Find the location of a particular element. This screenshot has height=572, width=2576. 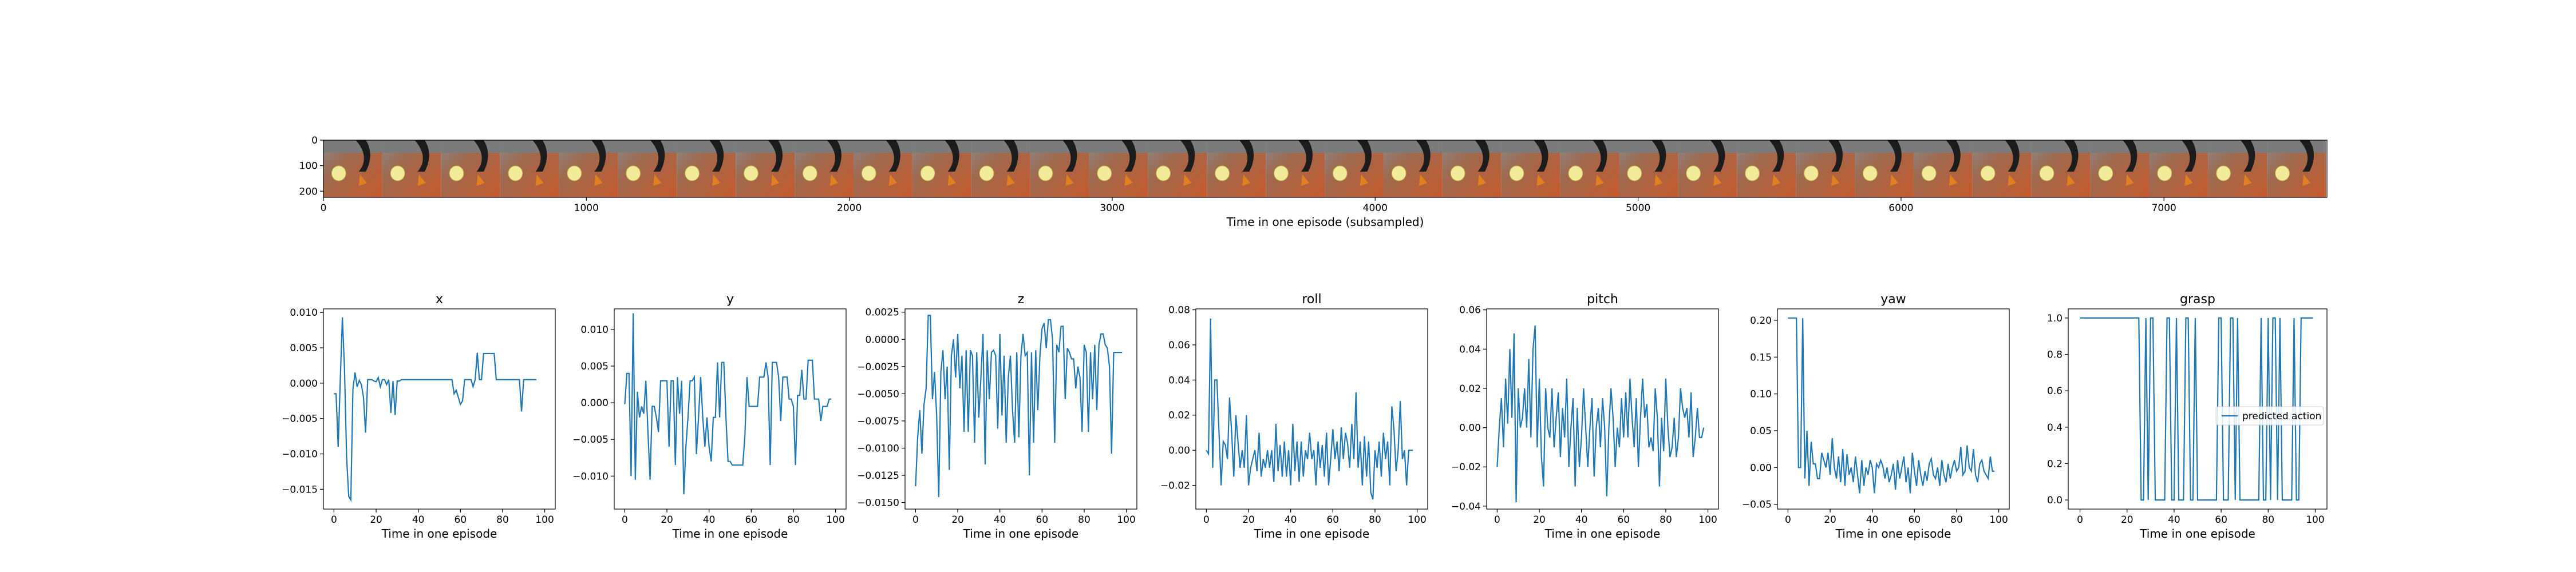

y-tick-label: 0.2 is located at coordinates (2055, 464).